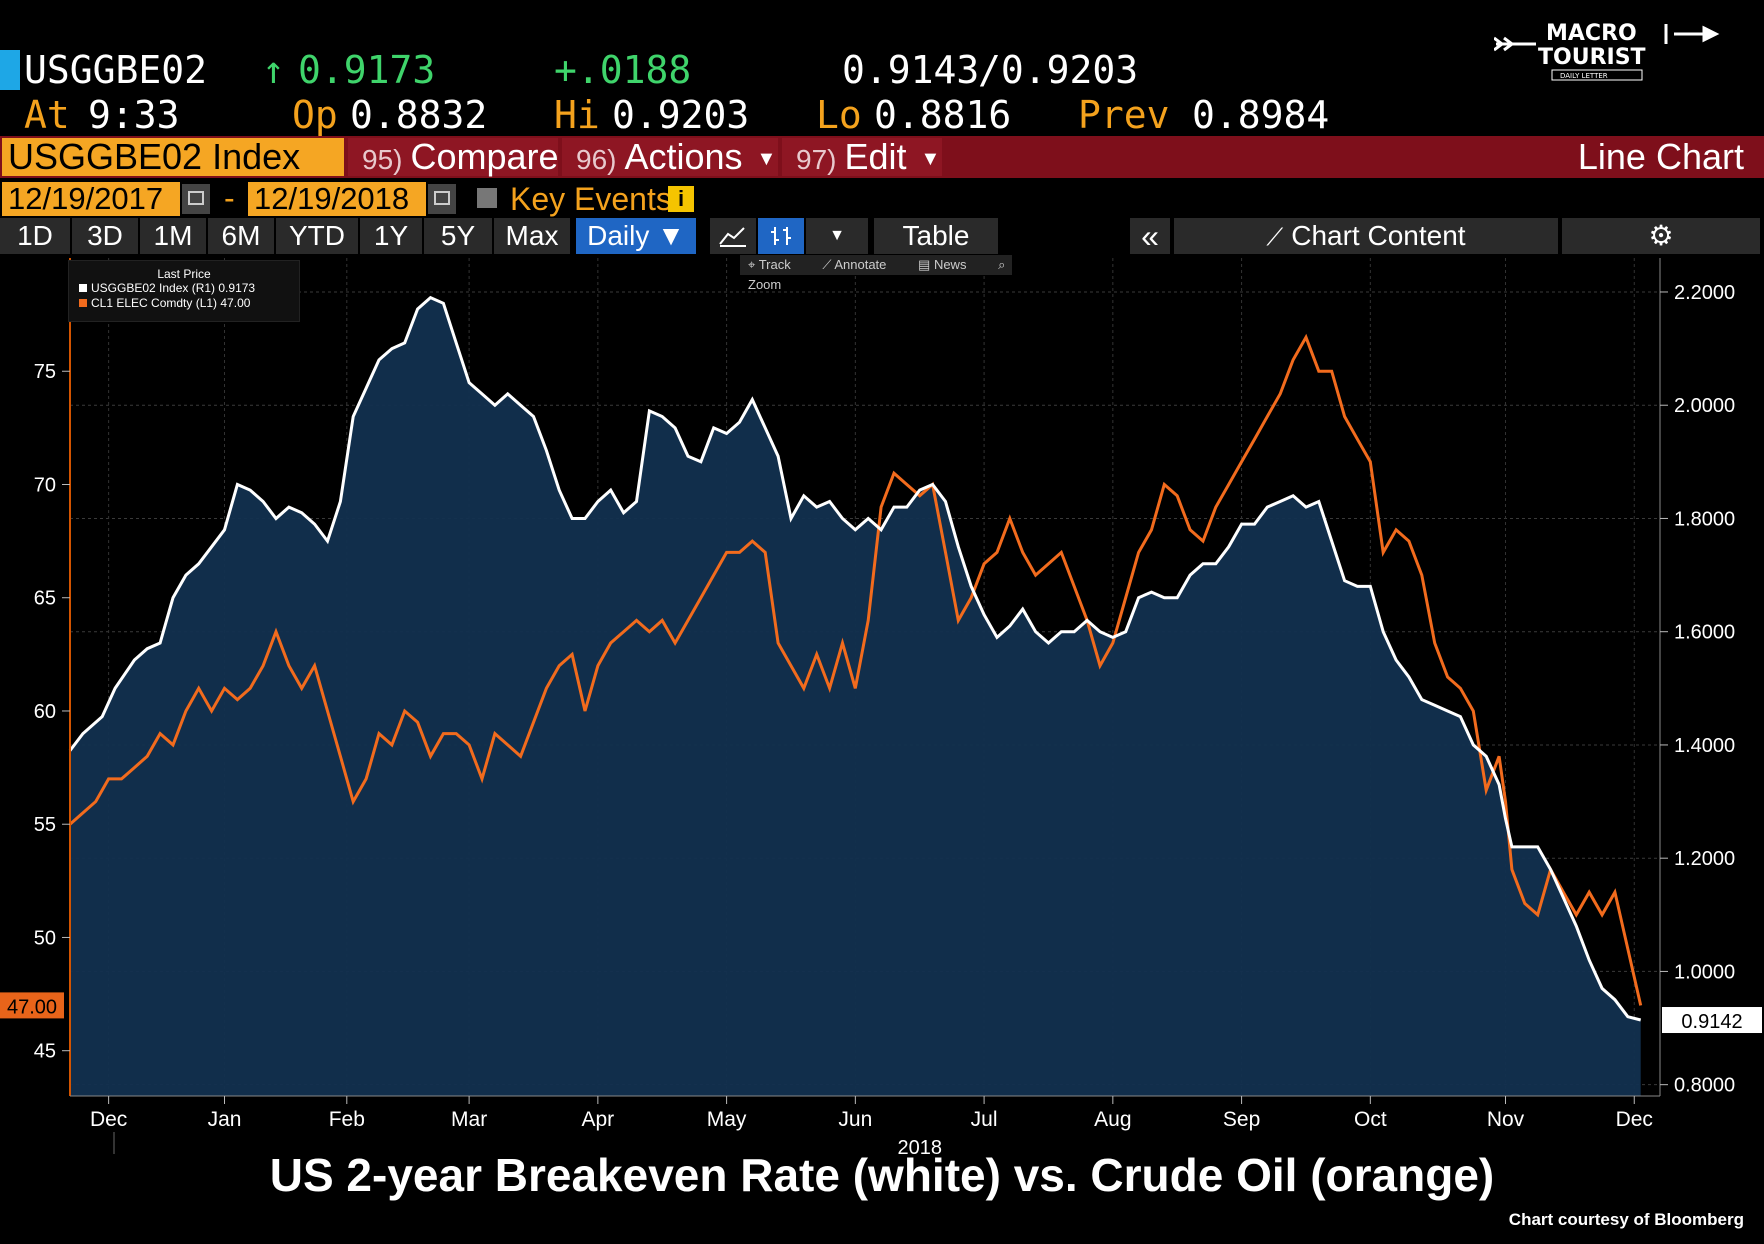 The height and width of the screenshot is (1244, 1764). I want to click on chart-content-icon: ⟋, so click(1275, 237).